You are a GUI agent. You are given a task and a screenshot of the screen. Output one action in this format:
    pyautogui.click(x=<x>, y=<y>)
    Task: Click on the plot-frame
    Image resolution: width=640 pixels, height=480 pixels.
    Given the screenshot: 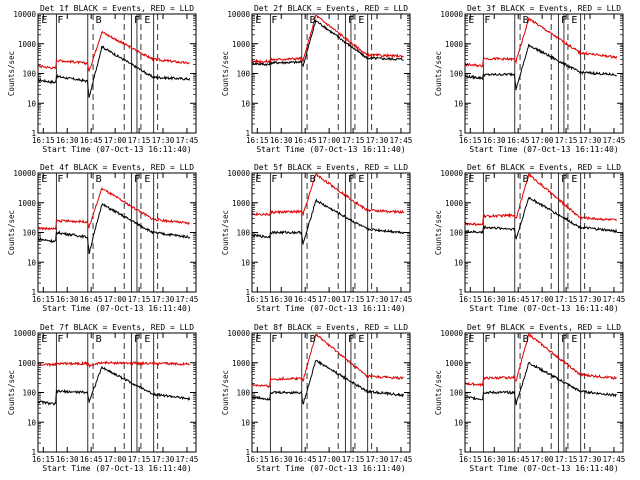 What is the action you would take?
    pyautogui.click(x=117, y=232)
    